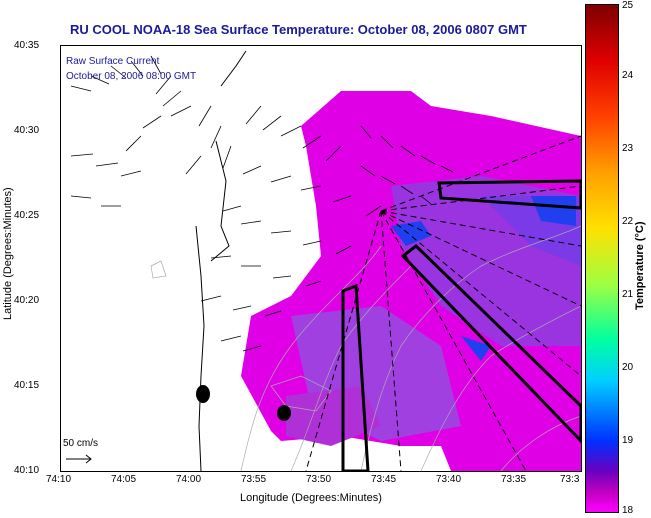  What do you see at coordinates (628, 148) in the screenshot?
I see `colorbar-tick: 23` at bounding box center [628, 148].